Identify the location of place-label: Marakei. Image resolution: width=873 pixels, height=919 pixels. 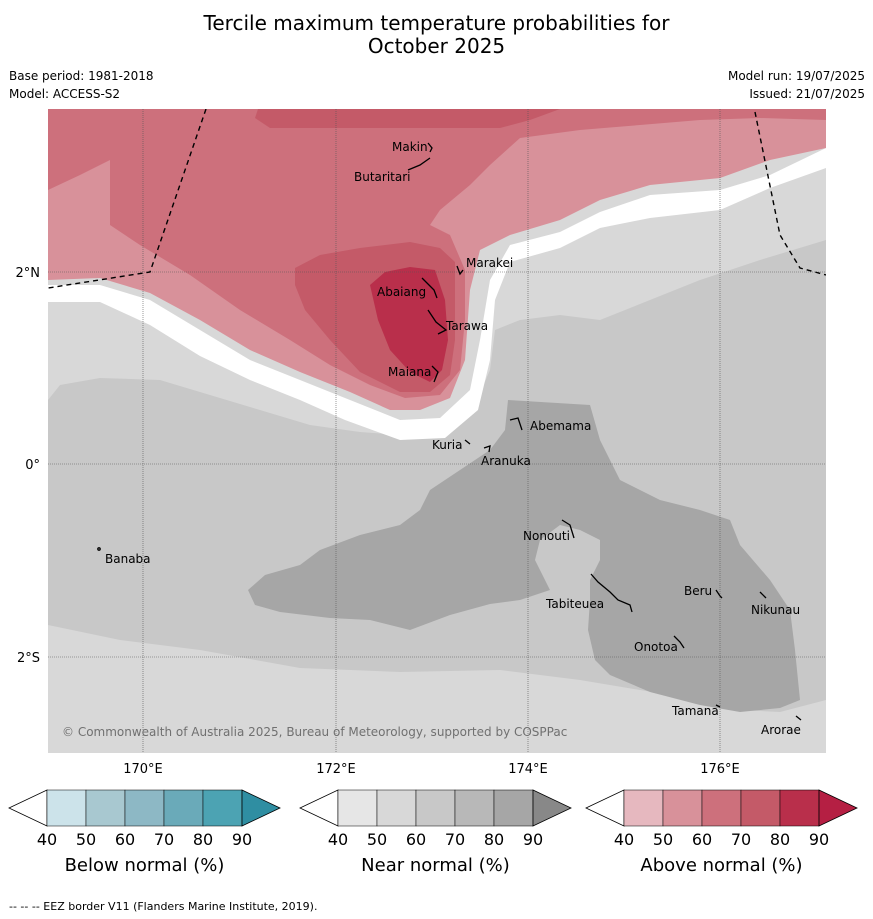
(489, 263).